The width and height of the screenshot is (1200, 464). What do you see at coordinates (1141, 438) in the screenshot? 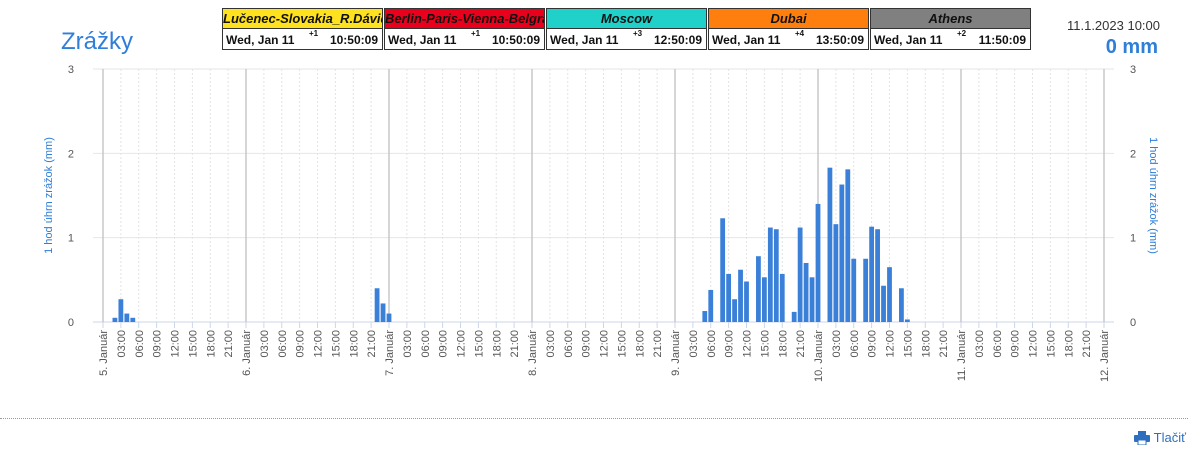
I see `print-icon` at bounding box center [1141, 438].